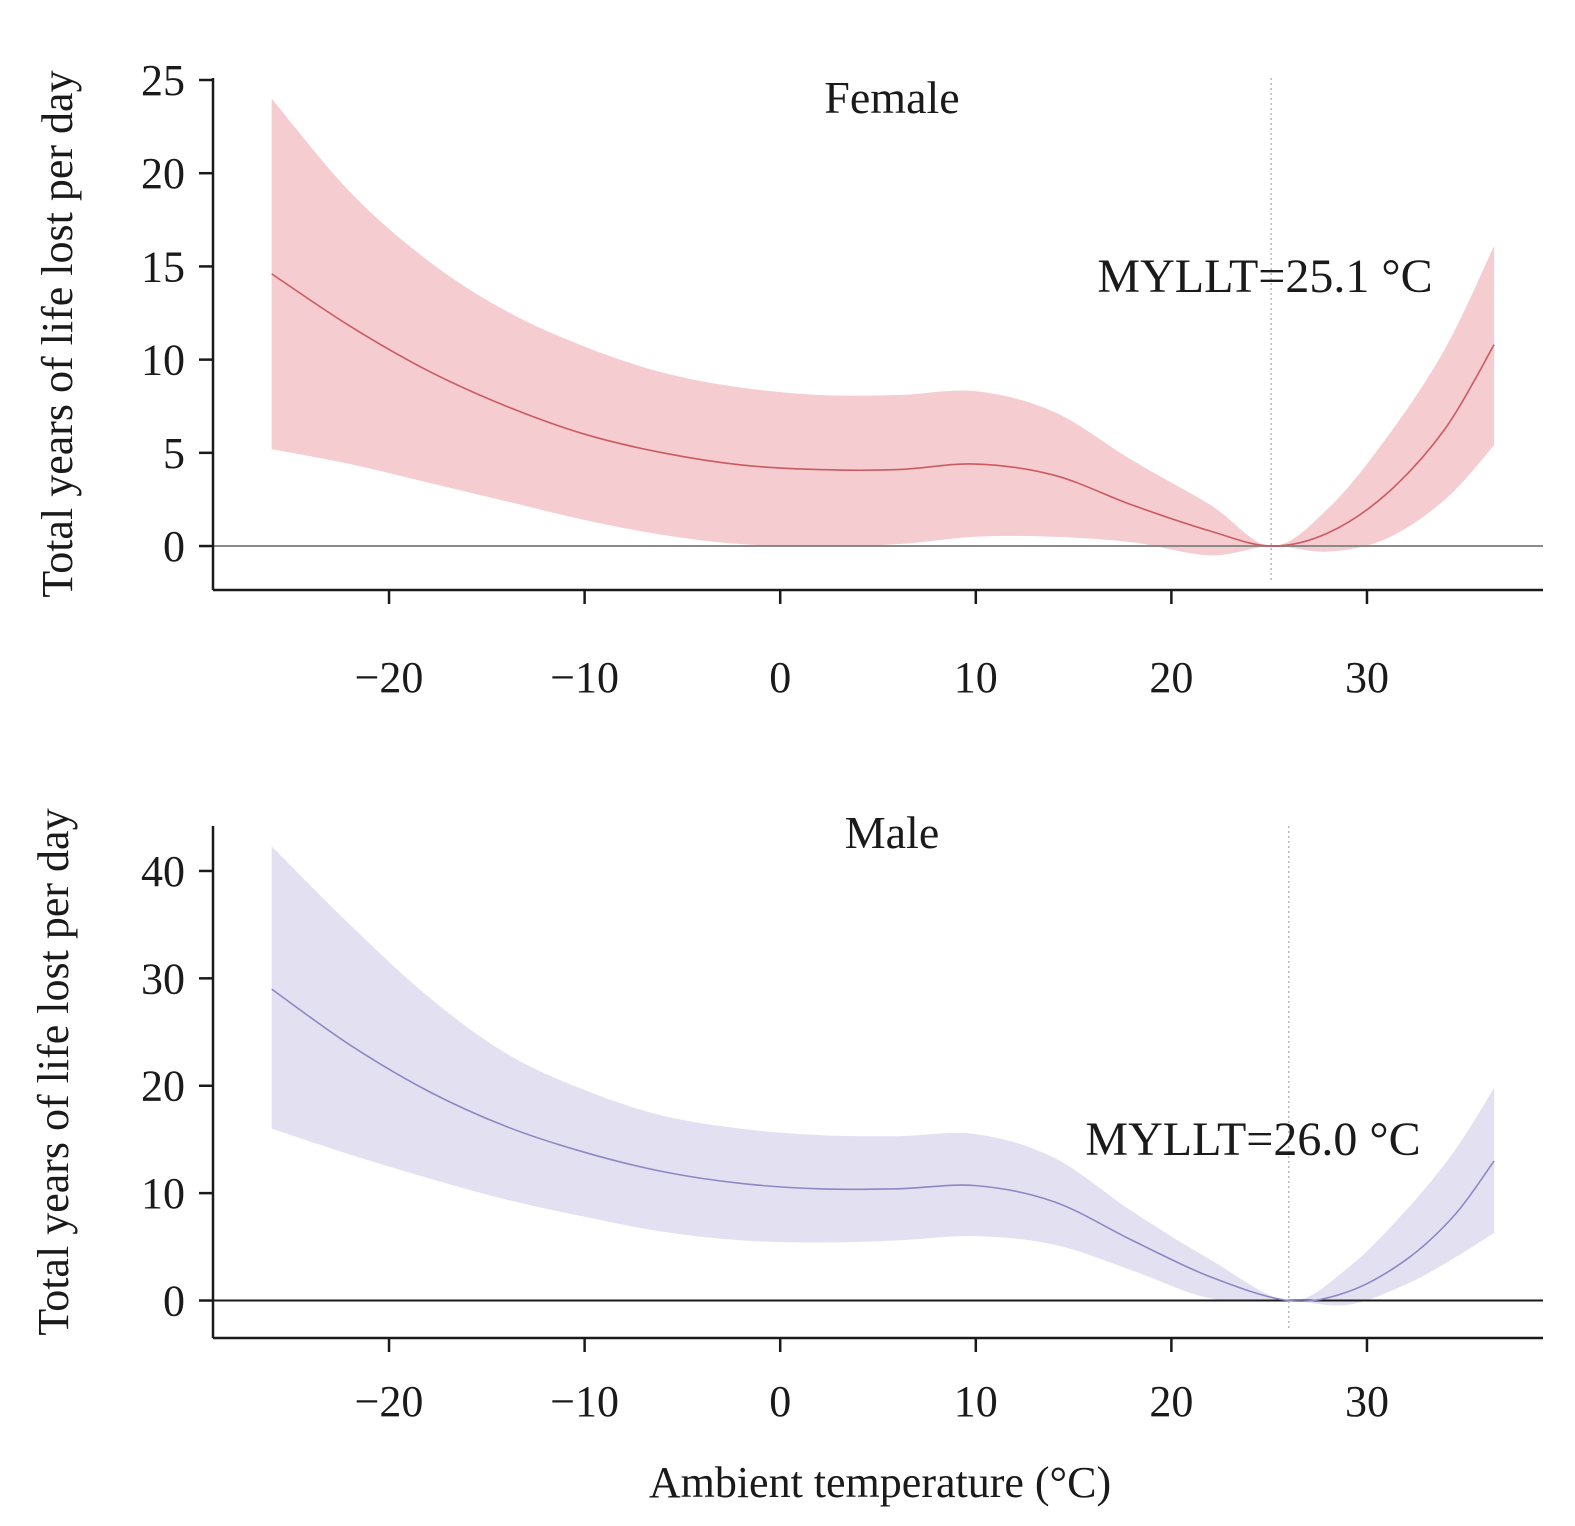  What do you see at coordinates (1171, 677) in the screenshot?
I see `female-x-tick-label: 20` at bounding box center [1171, 677].